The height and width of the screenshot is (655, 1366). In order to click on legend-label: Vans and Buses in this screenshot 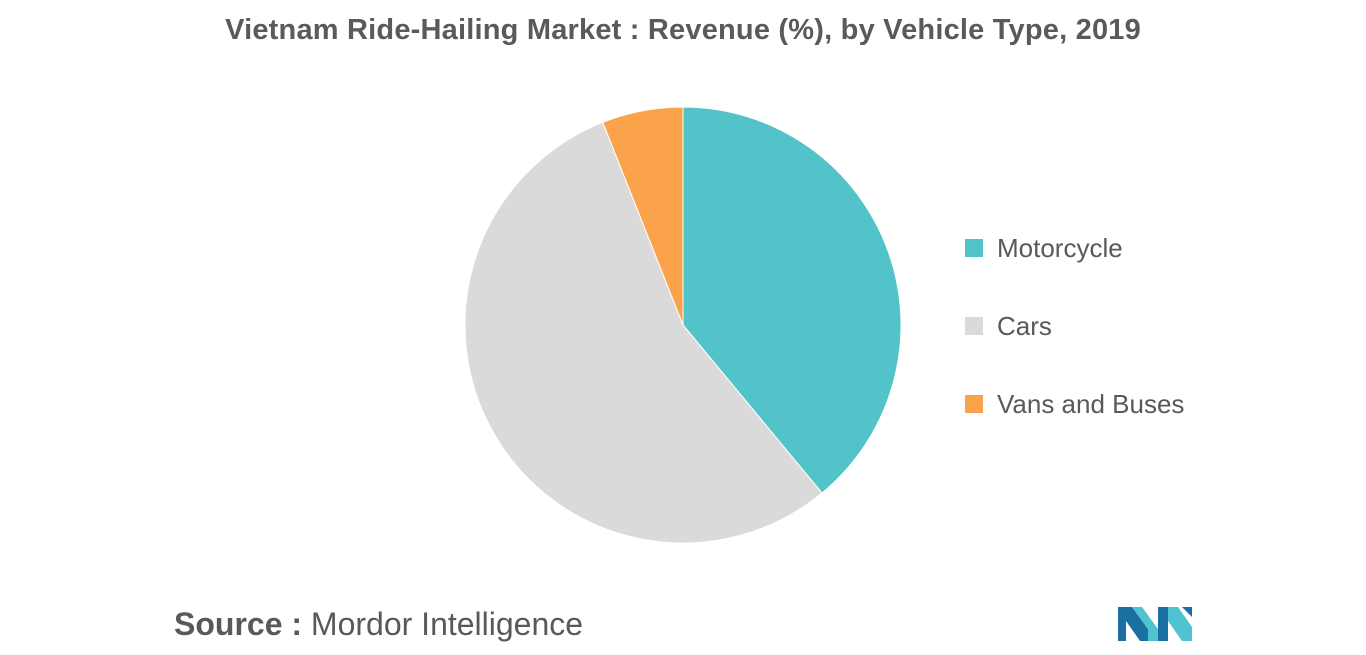, I will do `click(1091, 403)`.